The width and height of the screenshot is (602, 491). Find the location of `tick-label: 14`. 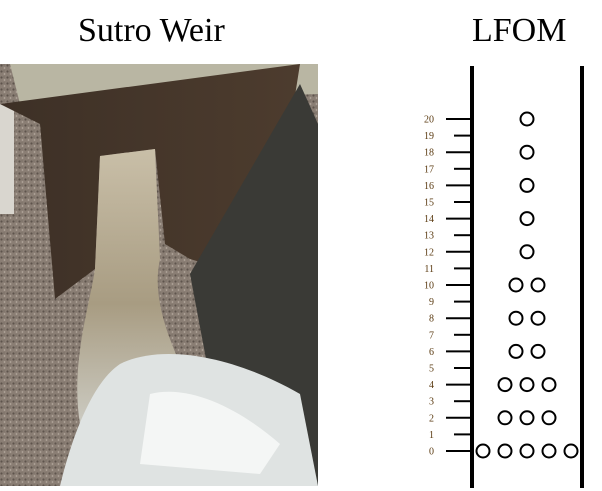

tick-label: 14 is located at coordinates (429, 219).